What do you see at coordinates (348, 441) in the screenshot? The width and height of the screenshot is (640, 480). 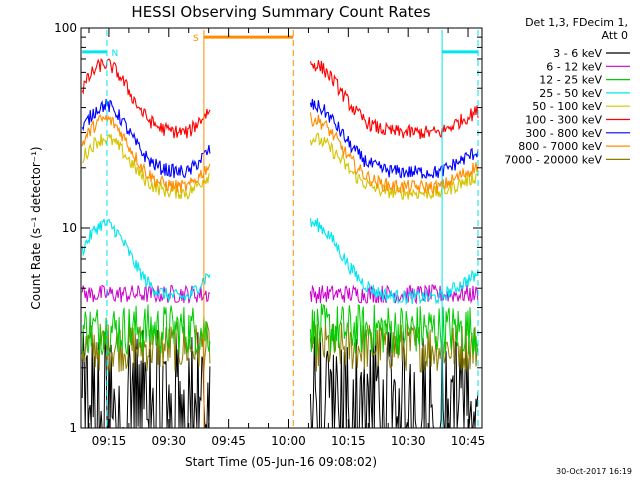 I see `x-tick-label: 10:15` at bounding box center [348, 441].